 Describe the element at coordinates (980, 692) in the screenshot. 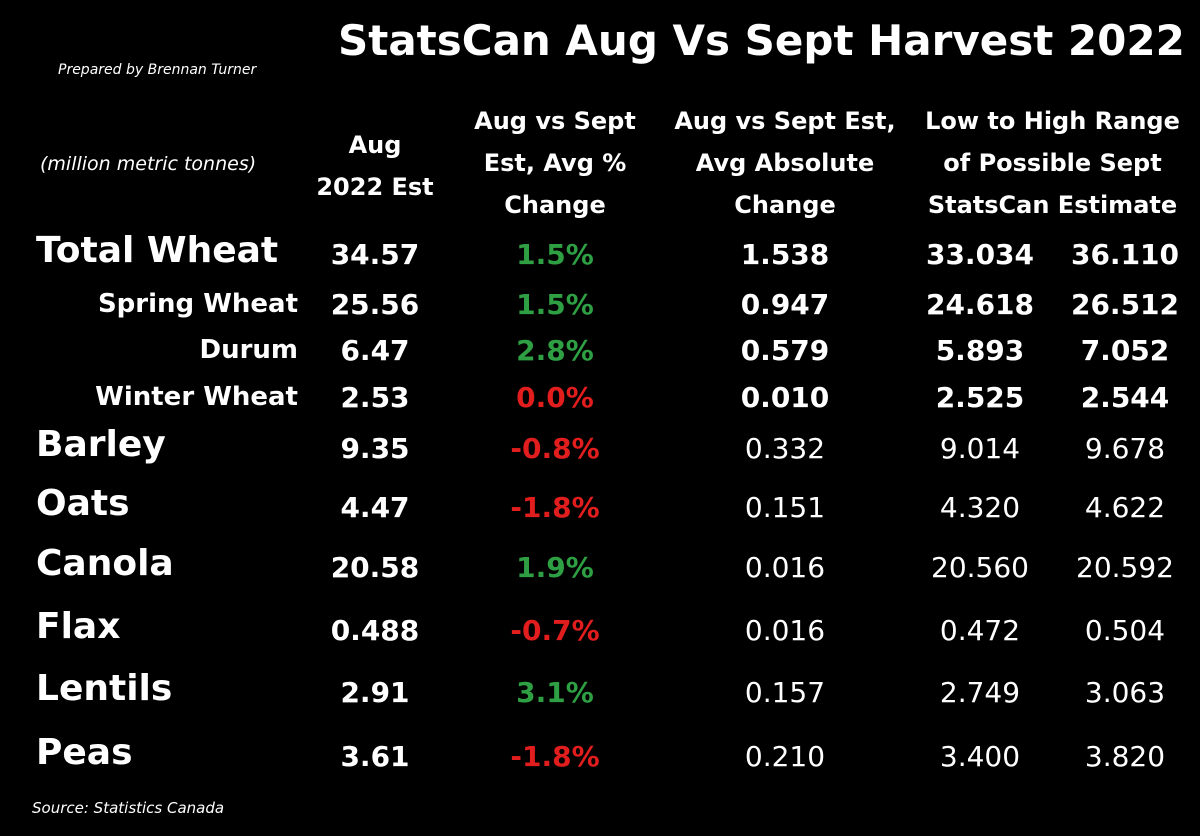

I see `range-low-cell: 2.749` at that location.